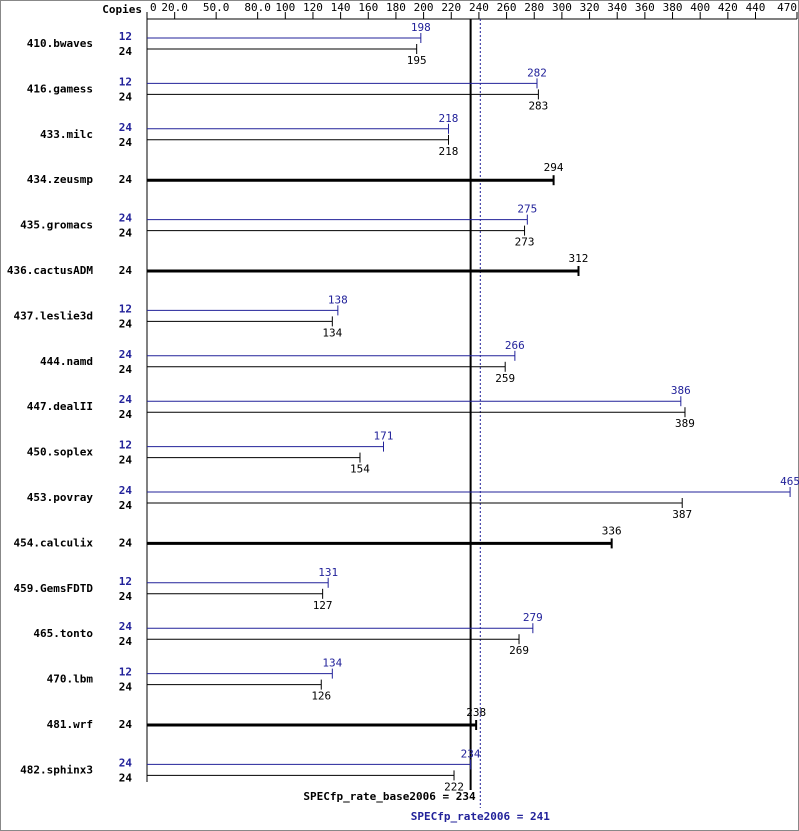  I want to click on x-tick-label: 360, so click(645, 7).